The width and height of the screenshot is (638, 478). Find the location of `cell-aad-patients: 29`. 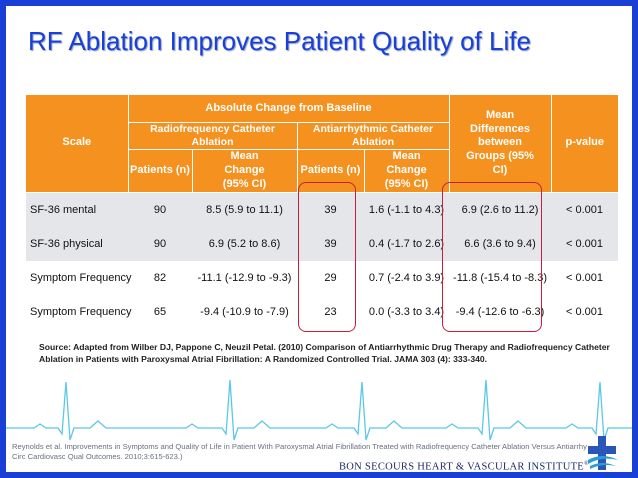

cell-aad-patients: 29 is located at coordinates (330, 277).